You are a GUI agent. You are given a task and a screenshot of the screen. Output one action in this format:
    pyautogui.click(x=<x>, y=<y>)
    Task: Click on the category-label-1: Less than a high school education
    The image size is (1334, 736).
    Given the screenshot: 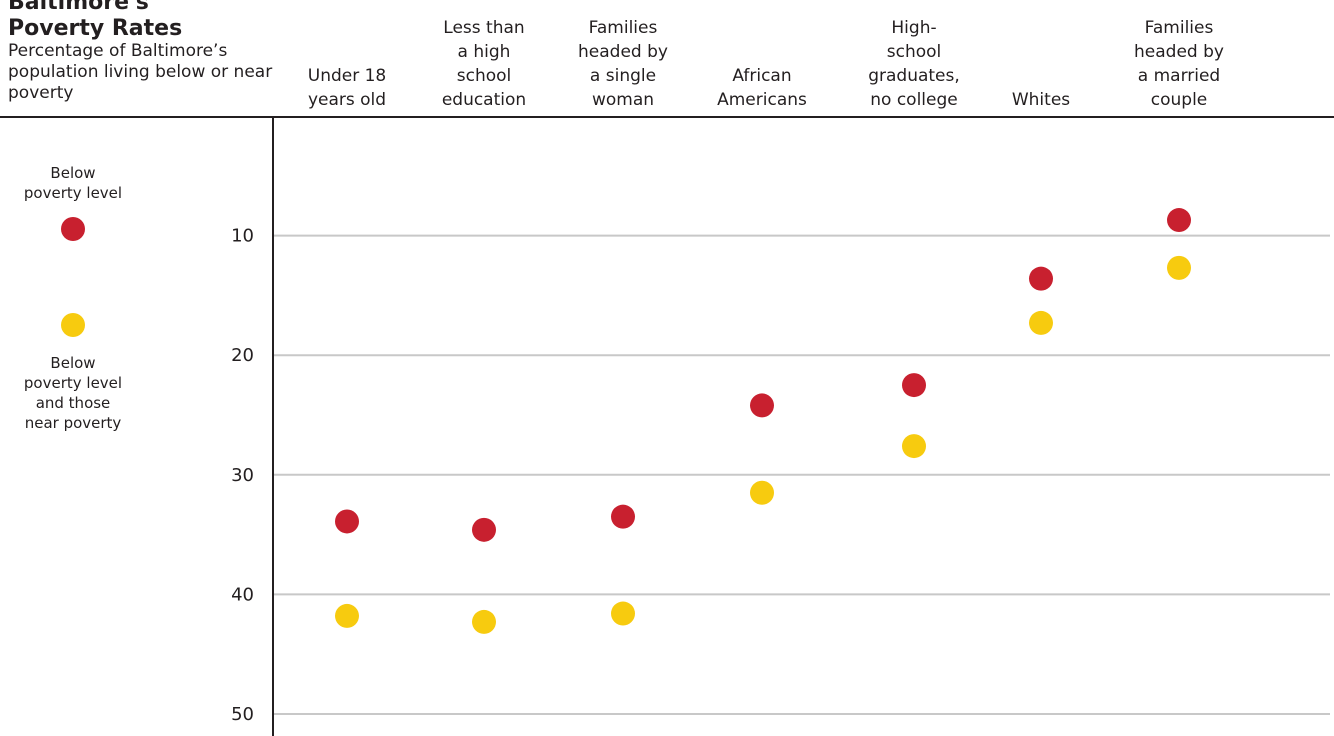 What is the action you would take?
    pyautogui.click(x=484, y=64)
    